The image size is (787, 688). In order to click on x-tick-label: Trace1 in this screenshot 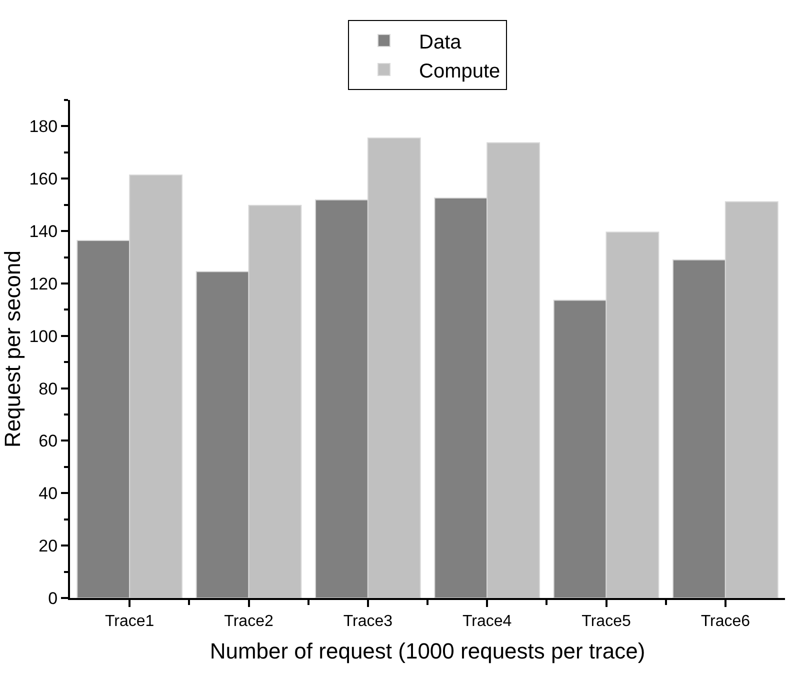, I will do `click(129, 621)`.